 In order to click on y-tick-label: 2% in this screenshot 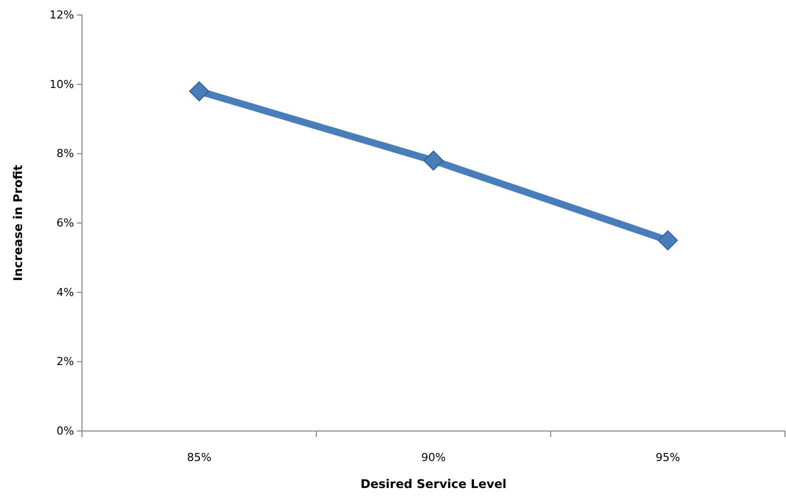, I will do `click(65, 361)`.